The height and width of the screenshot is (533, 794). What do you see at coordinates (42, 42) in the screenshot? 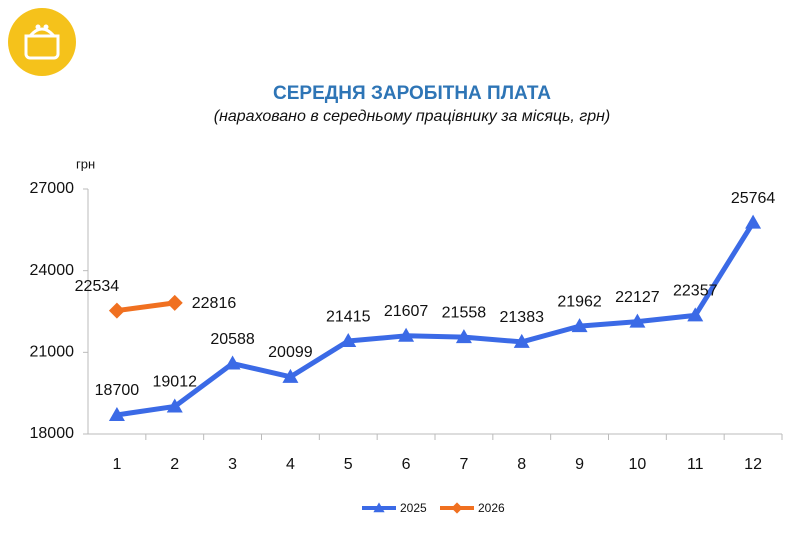
I see `wallet-icon` at bounding box center [42, 42].